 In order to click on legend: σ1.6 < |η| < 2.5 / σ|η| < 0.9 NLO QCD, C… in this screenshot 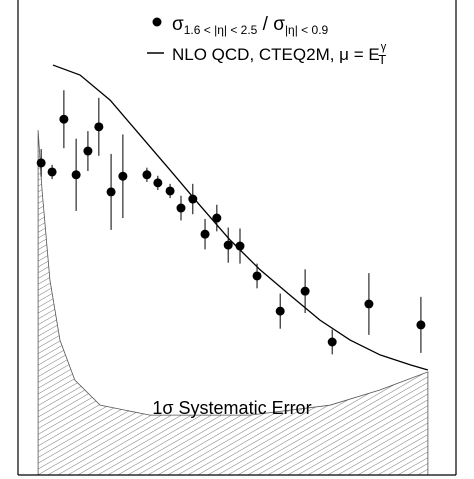, I will do `click(267, 40)`.